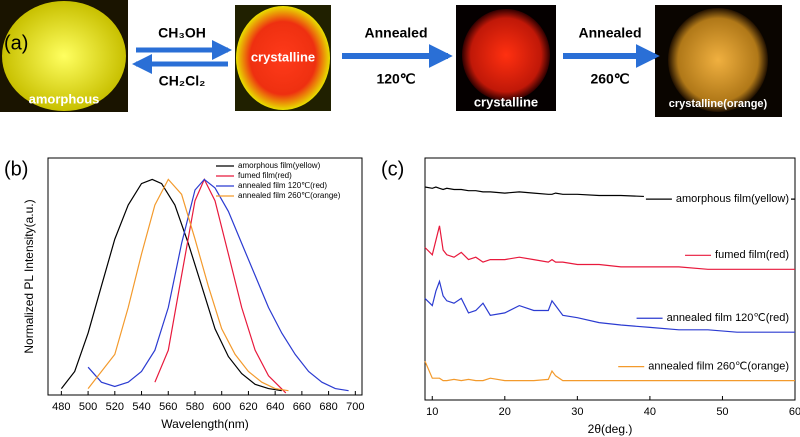 The height and width of the screenshot is (437, 800). I want to click on x-axis-label: 2θ(deg.), so click(610, 429).